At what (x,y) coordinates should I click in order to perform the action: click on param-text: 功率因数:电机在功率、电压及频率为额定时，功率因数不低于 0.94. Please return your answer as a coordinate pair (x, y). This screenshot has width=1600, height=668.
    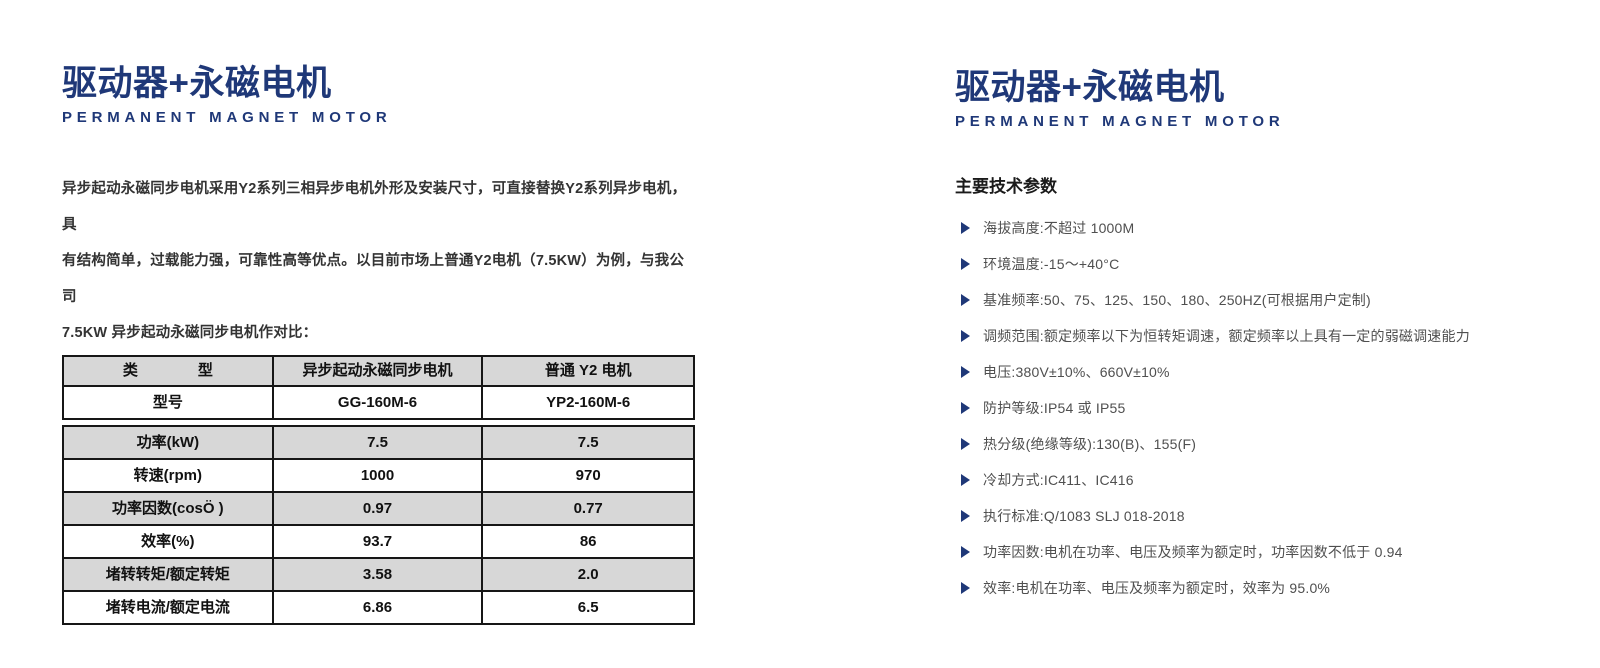
    Looking at the image, I should click on (1193, 552).